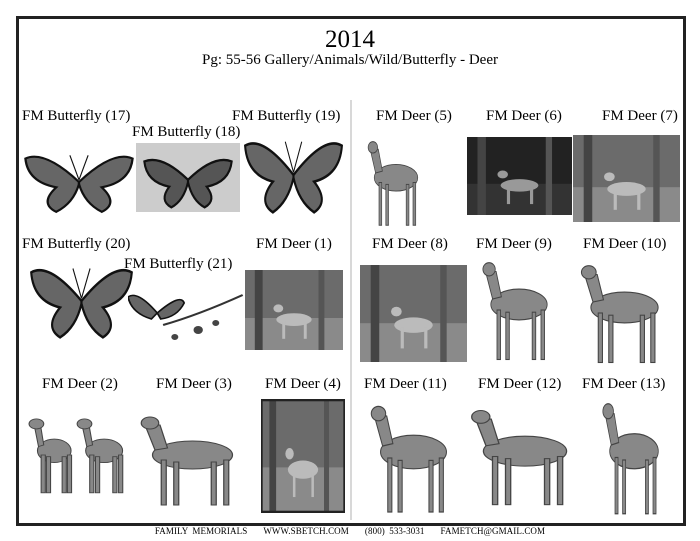 This screenshot has height=541, width=700. What do you see at coordinates (524, 116) in the screenshot?
I see `item-label-fm-deer-6: FM Deer (6)` at bounding box center [524, 116].